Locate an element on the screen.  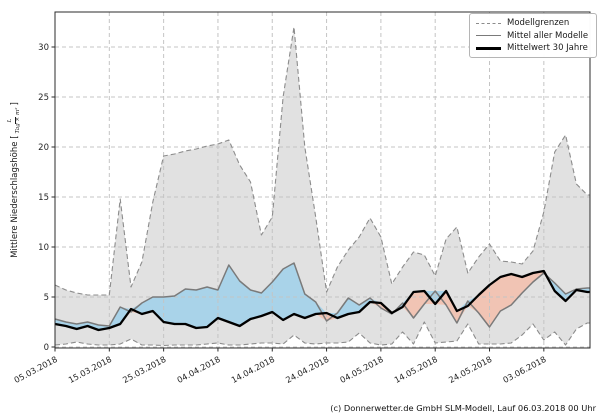
x-tick-label: 25.03.2018 is located at coordinates (144, 369).